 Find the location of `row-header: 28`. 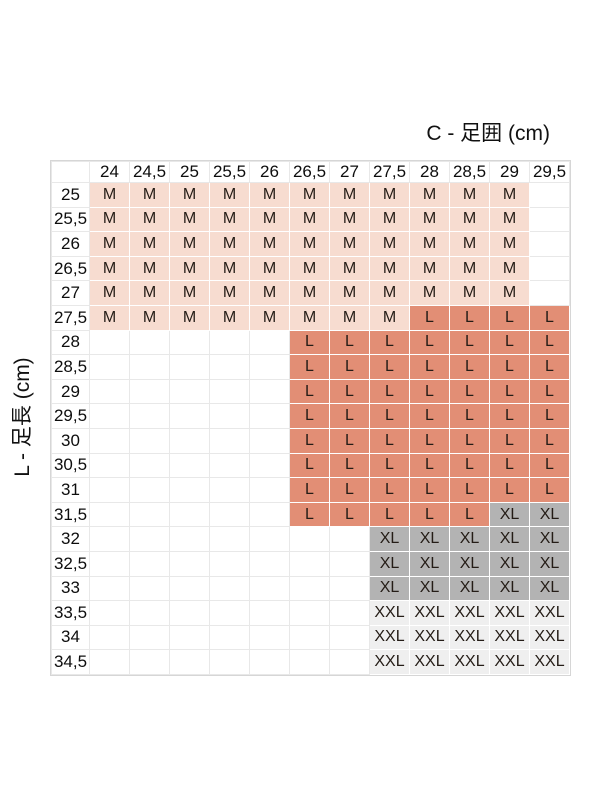

row-header: 28 is located at coordinates (70, 342).